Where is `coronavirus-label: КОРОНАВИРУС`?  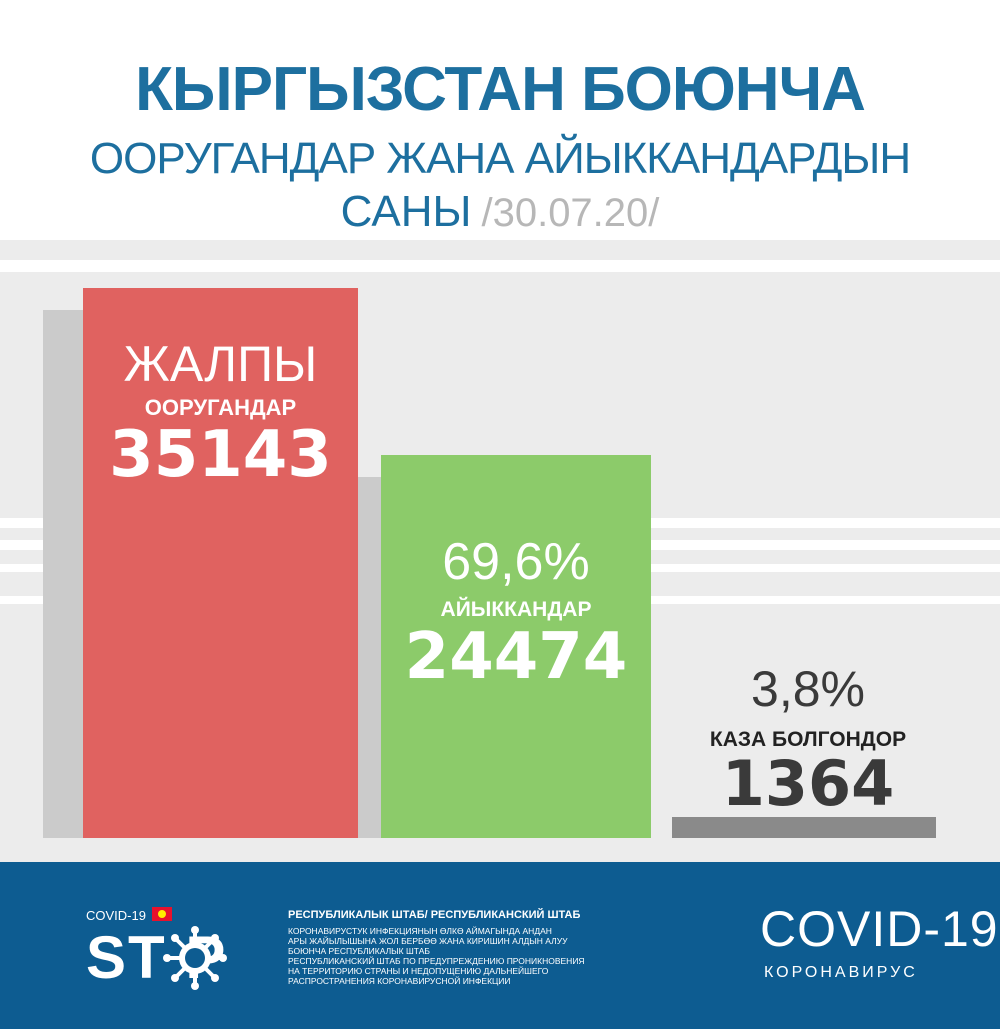
coronavirus-label: КОРОНАВИРУС is located at coordinates (841, 972).